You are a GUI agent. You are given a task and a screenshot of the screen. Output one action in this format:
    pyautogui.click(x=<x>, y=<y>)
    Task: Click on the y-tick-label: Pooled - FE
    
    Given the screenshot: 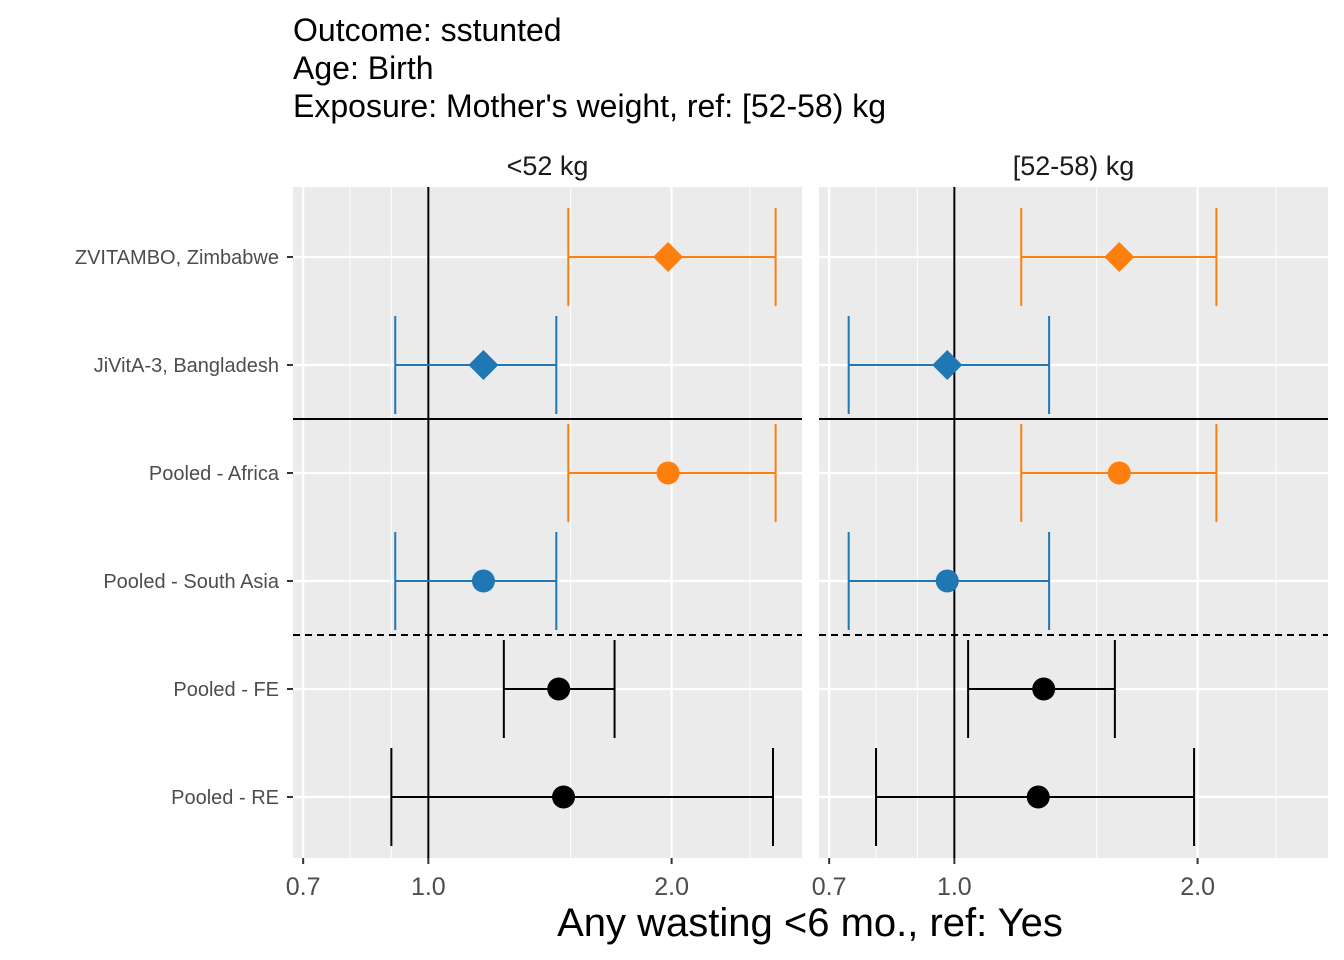 What is the action you would take?
    pyautogui.click(x=226, y=690)
    